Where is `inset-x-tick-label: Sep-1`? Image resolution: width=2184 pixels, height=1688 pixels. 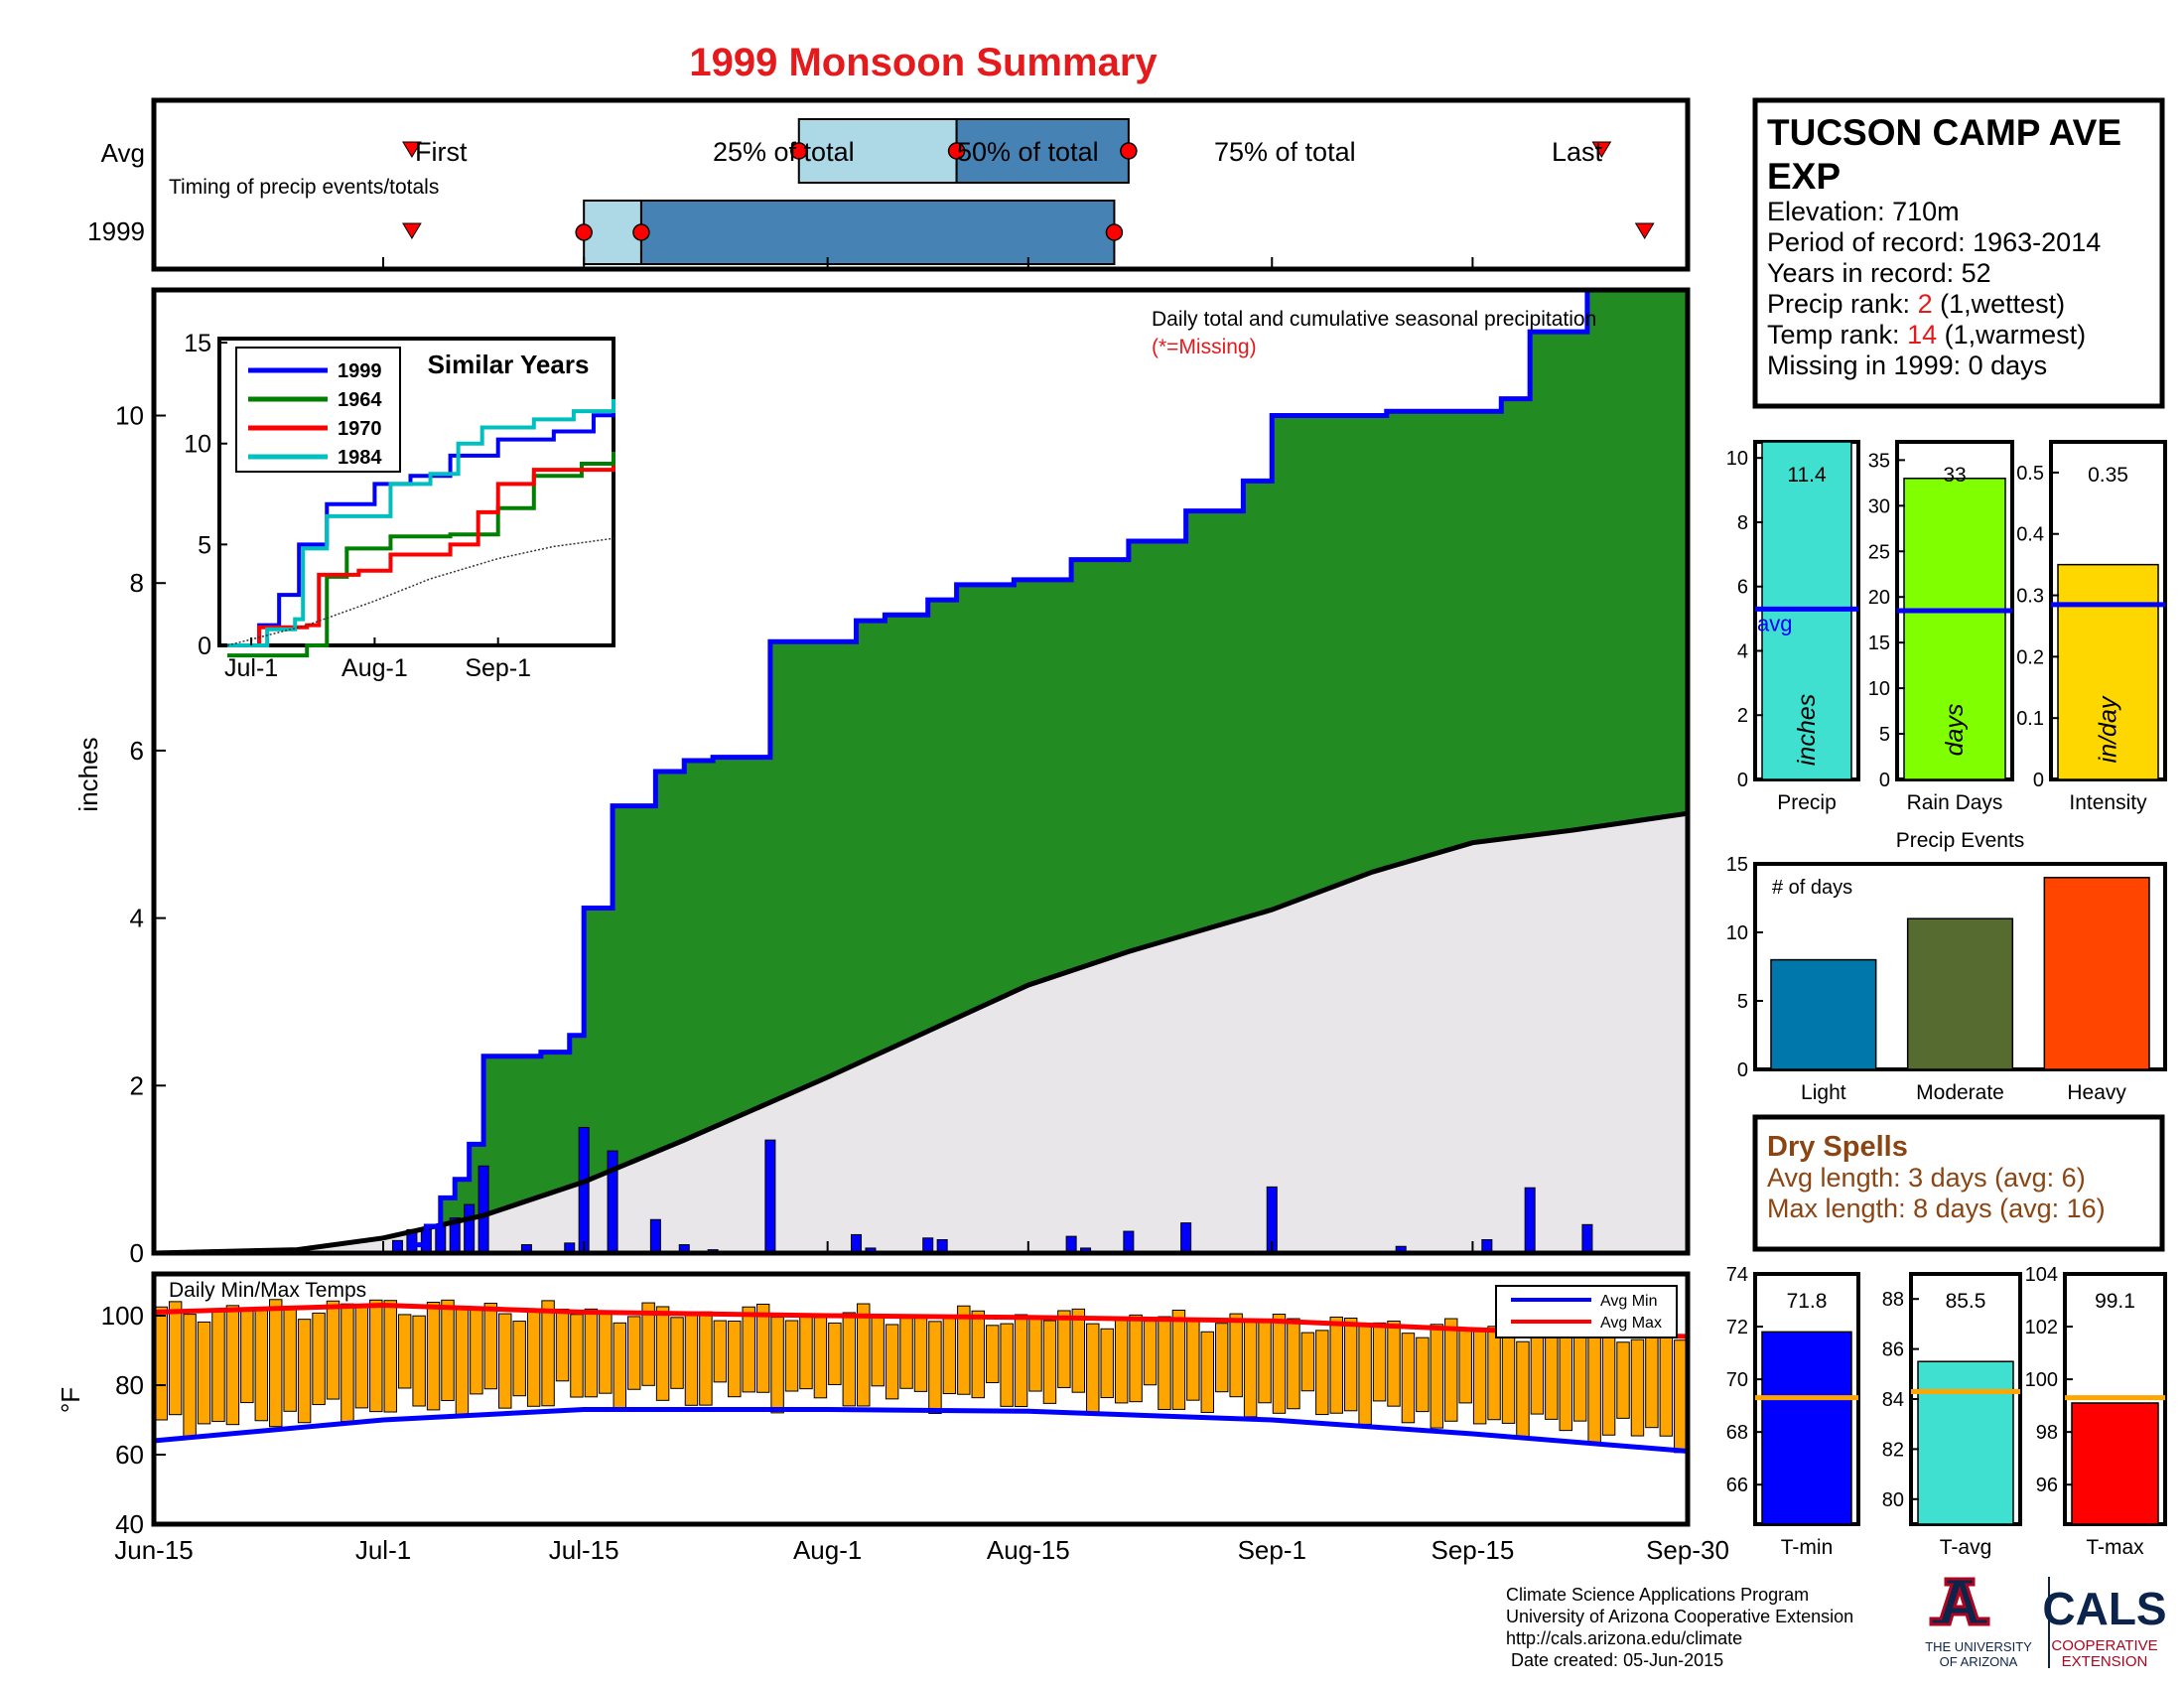
inset-x-tick-label: Sep-1 is located at coordinates (498, 668).